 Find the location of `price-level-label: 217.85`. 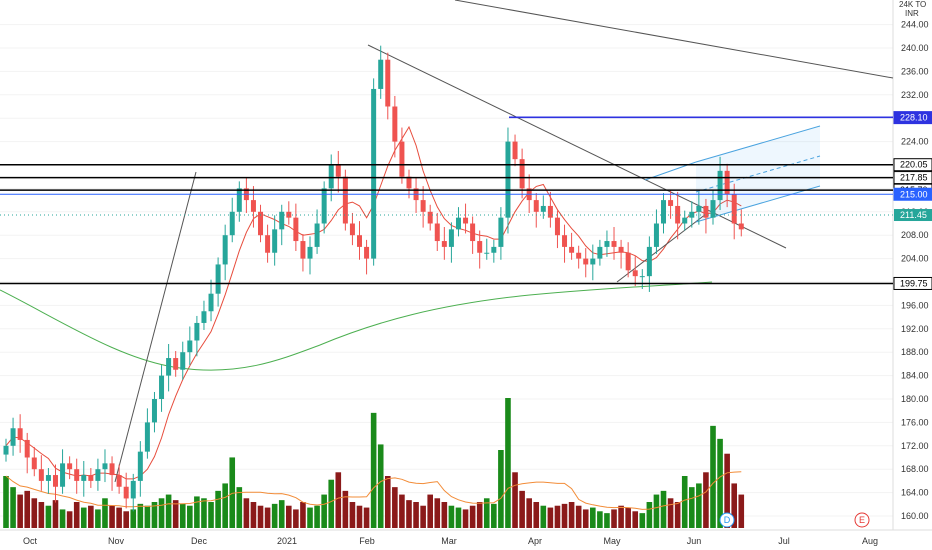

price-level-label: 217.85 is located at coordinates (914, 178).